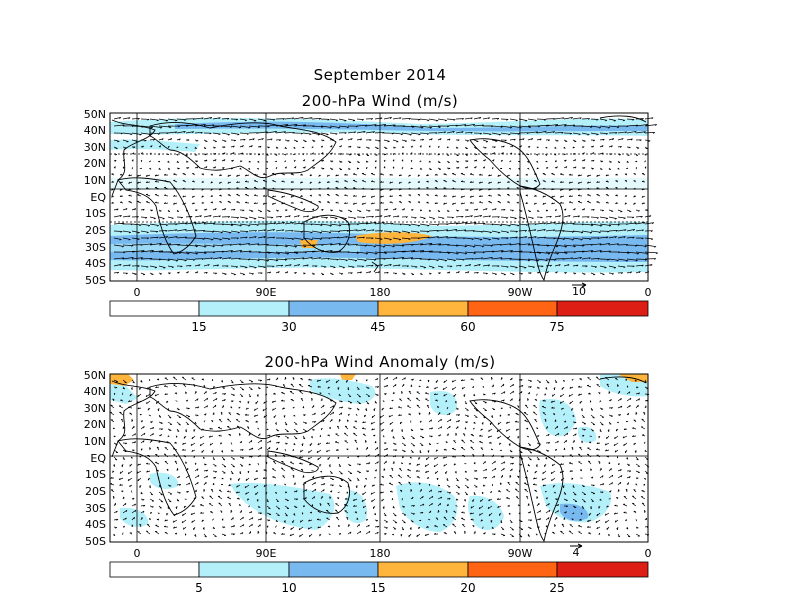 The height and width of the screenshot is (600, 800). What do you see at coordinates (199, 588) in the screenshot?
I see `colorbar-label: 5` at bounding box center [199, 588].